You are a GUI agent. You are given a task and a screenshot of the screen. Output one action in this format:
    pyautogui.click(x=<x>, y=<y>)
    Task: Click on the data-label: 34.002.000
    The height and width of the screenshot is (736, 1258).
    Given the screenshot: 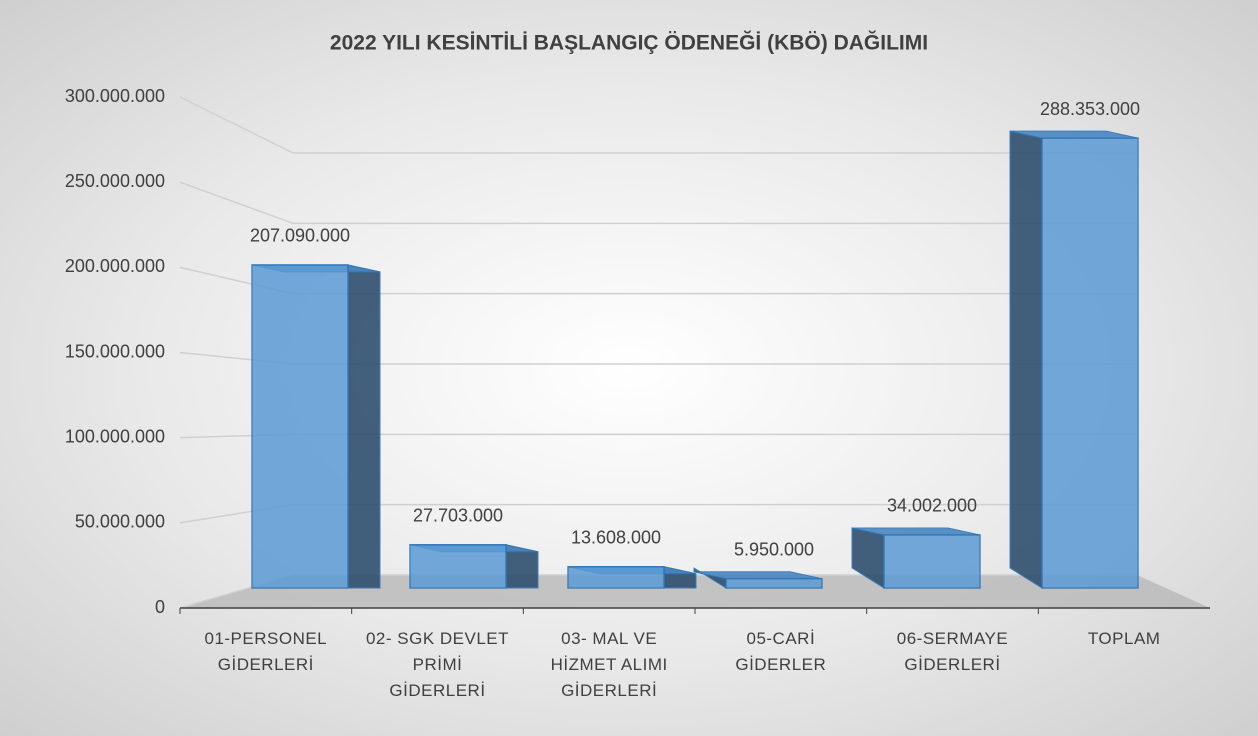 What is the action you would take?
    pyautogui.click(x=932, y=506)
    